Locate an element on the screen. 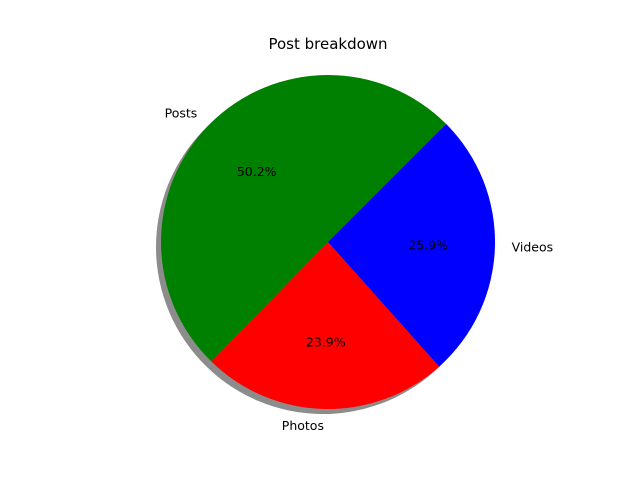  slice-percent-photos: 23.9% is located at coordinates (326, 342).